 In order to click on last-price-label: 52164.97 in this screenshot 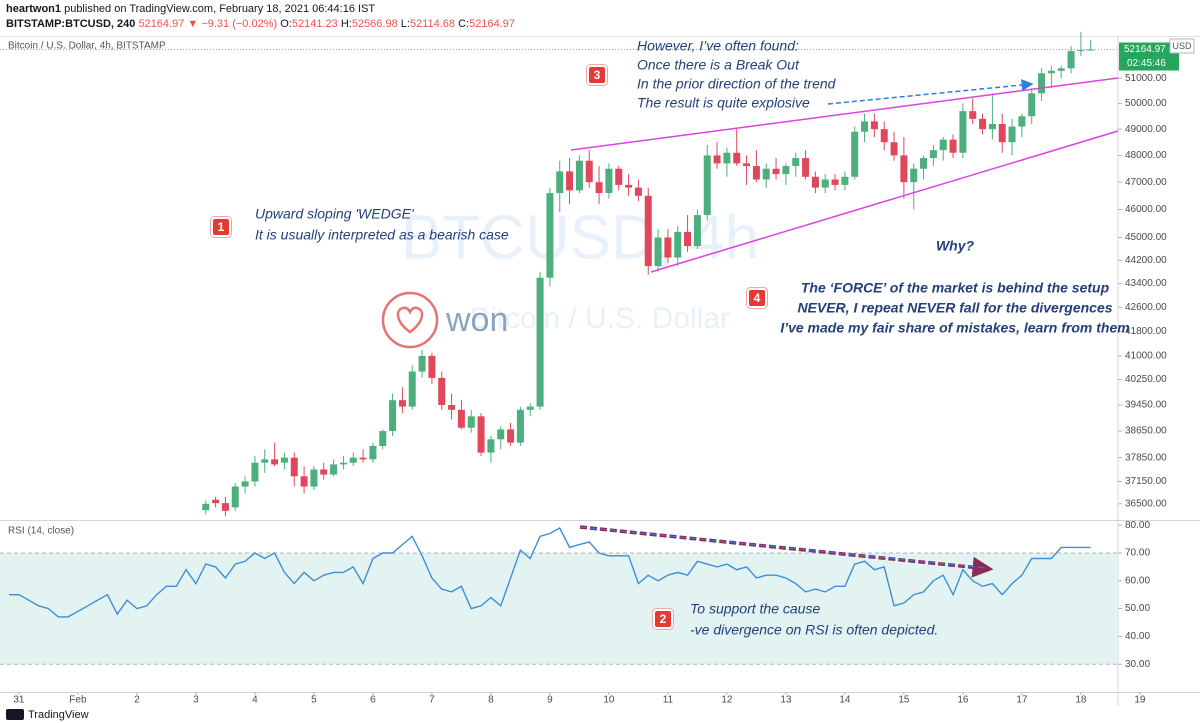, I will do `click(1145, 49)`.